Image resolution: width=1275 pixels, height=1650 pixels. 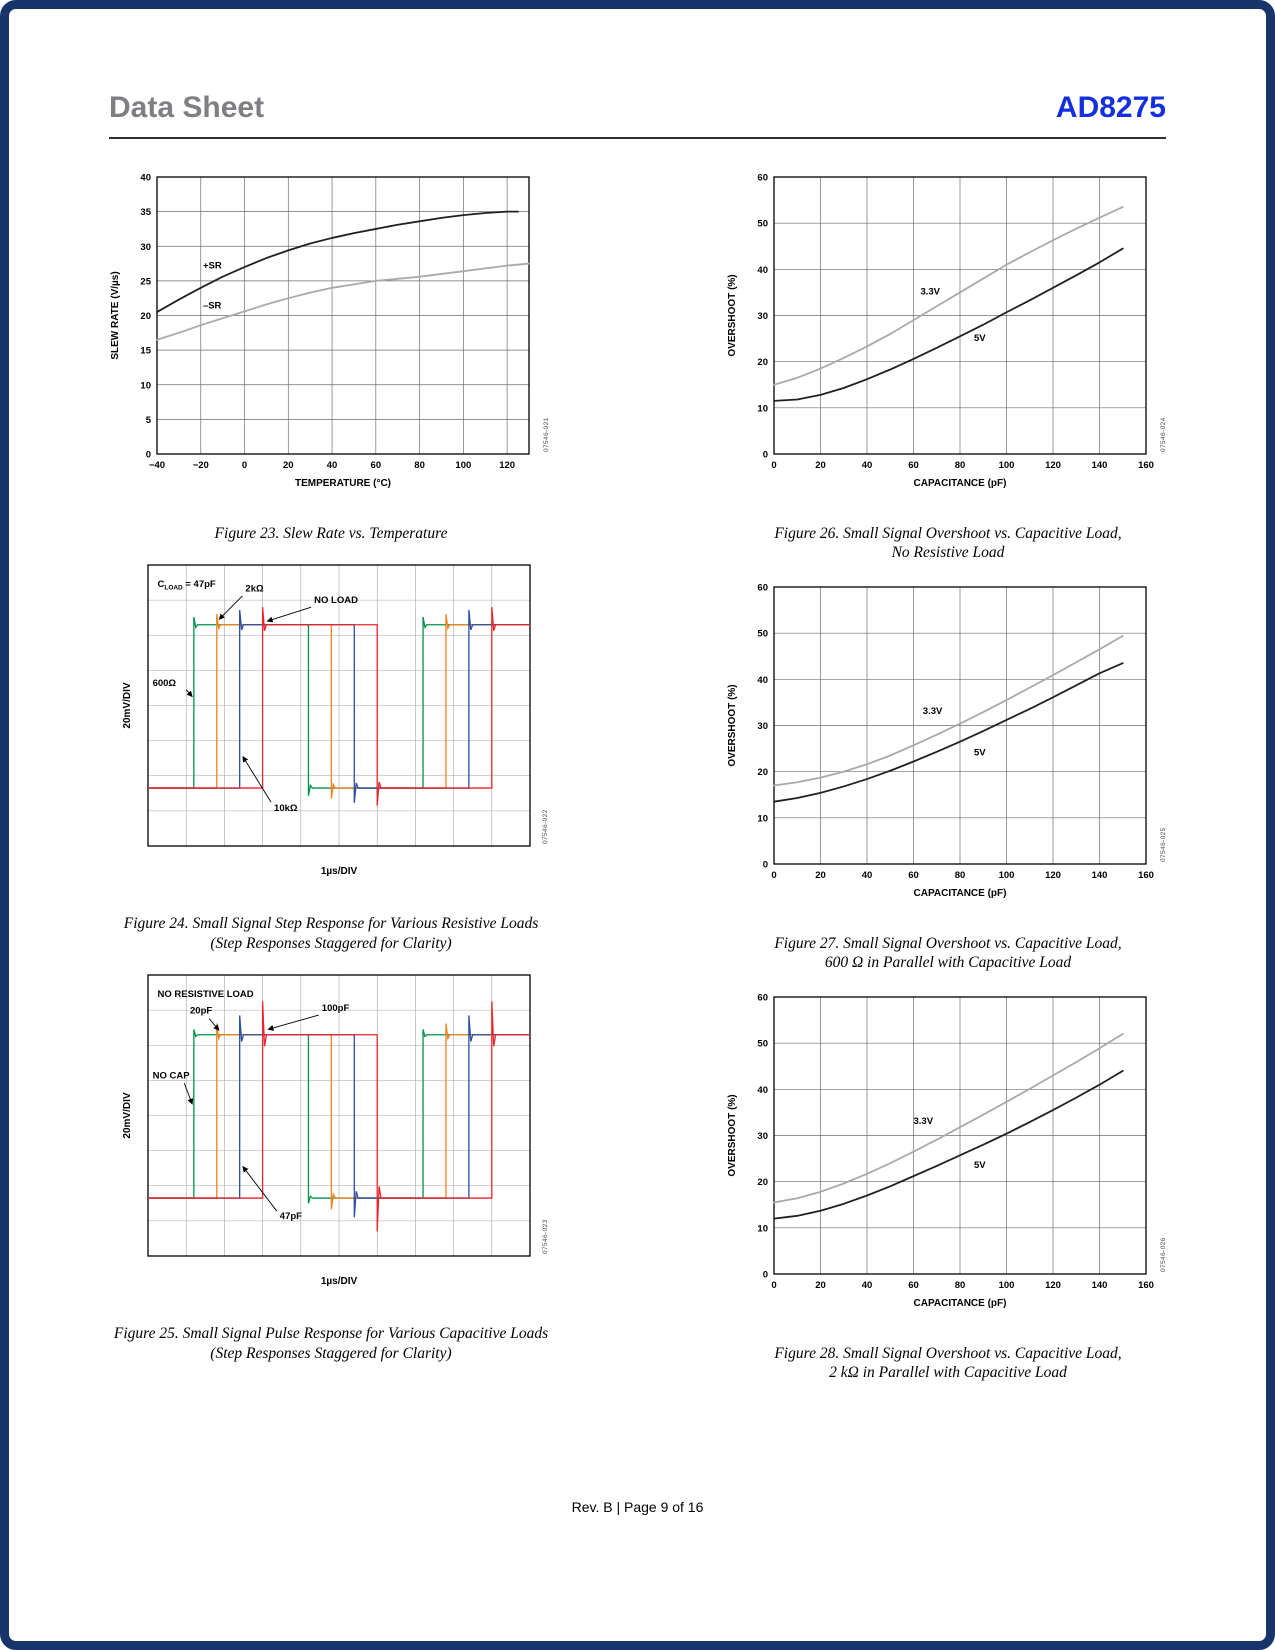 What do you see at coordinates (212, 265) in the screenshot?
I see `svg-text: +SR` at bounding box center [212, 265].